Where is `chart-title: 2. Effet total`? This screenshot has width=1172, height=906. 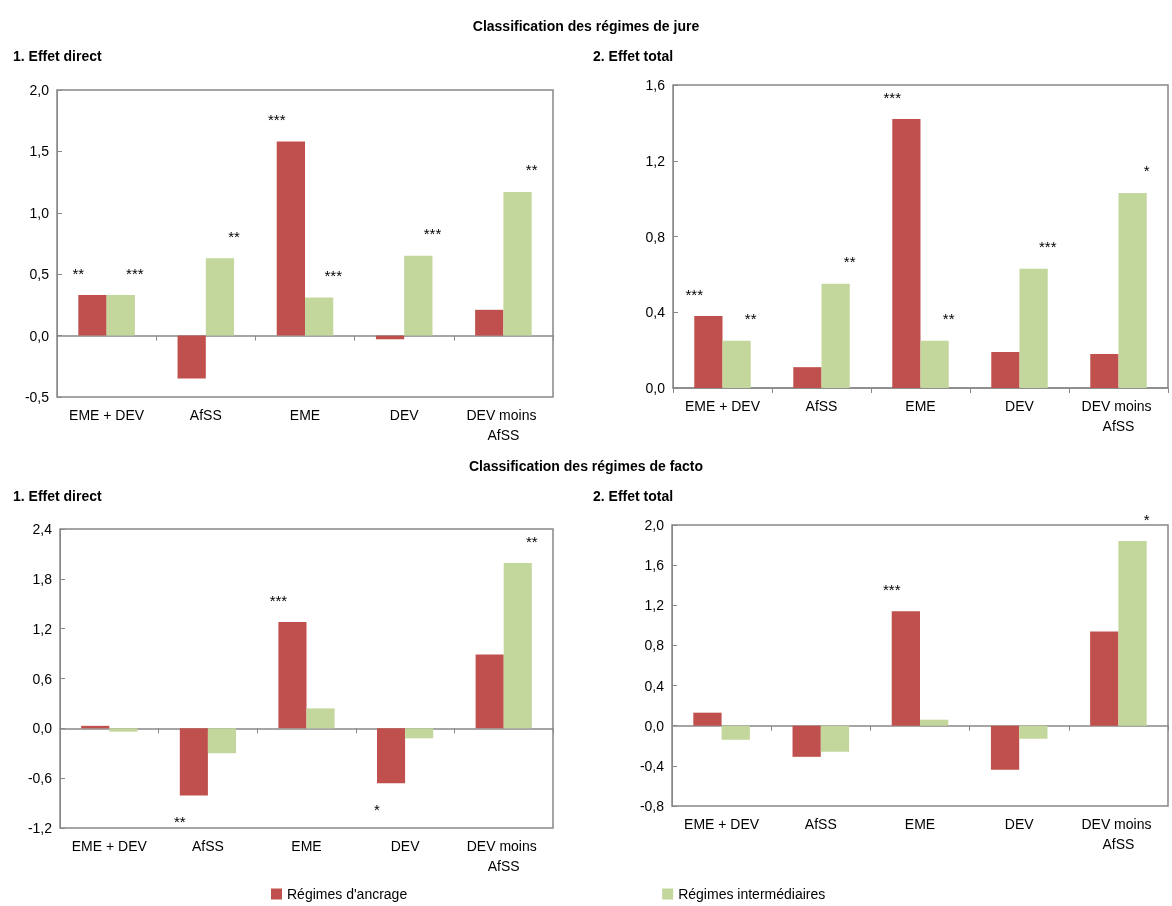 chart-title: 2. Effet total is located at coordinates (633, 496).